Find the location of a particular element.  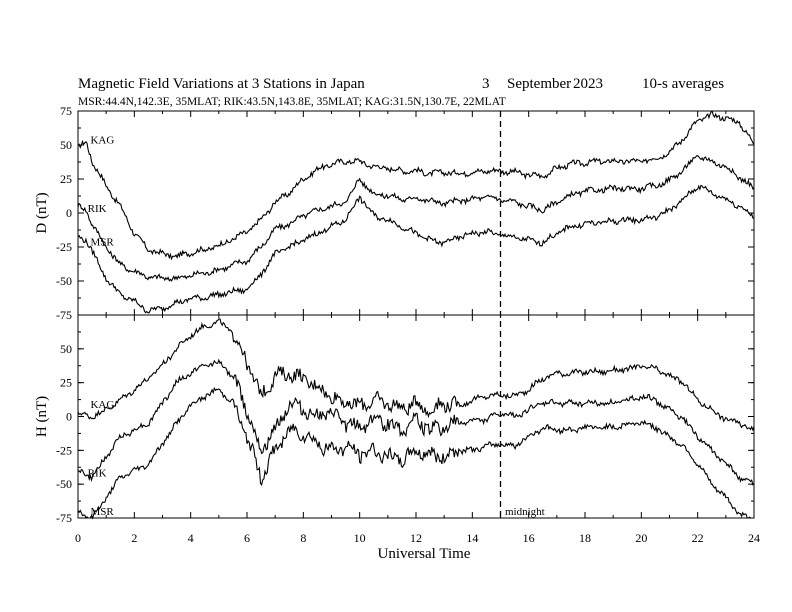

station-label-H-kag: KAG is located at coordinates (102, 405).